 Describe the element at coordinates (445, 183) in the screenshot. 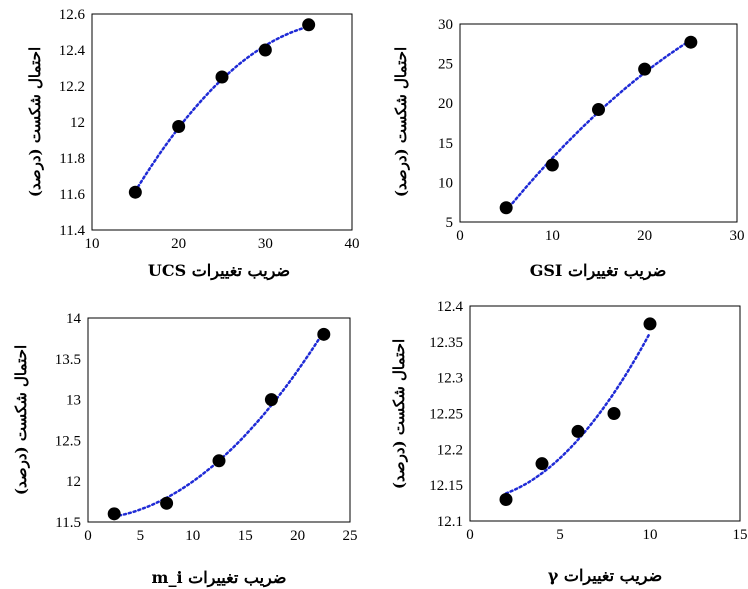

I see `y-tick-label: 10` at that location.